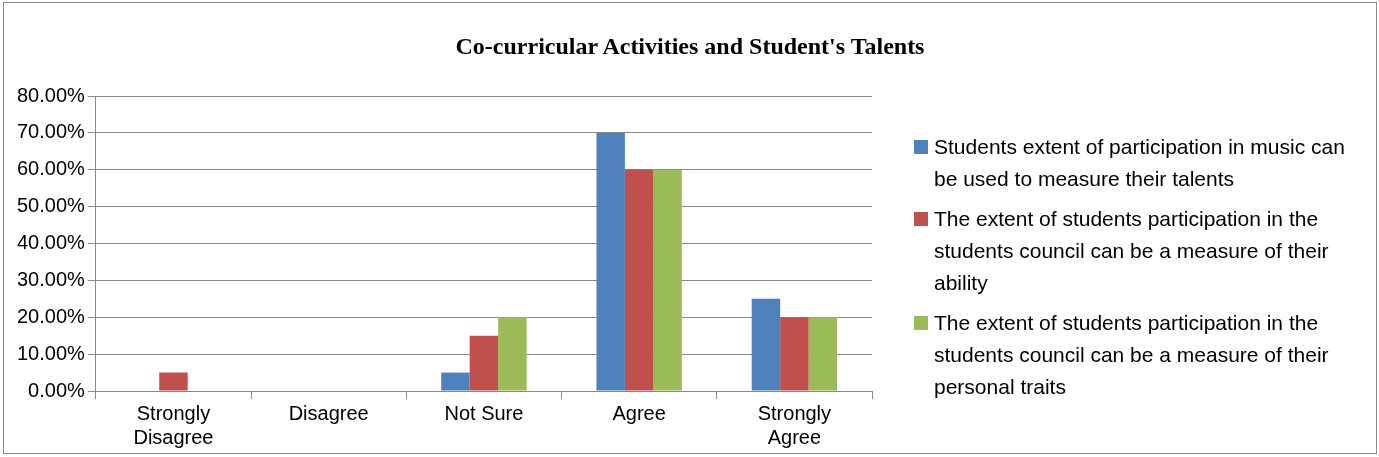 The width and height of the screenshot is (1379, 457). What do you see at coordinates (51, 131) in the screenshot?
I see `y-tick-label: 70.00%` at bounding box center [51, 131].